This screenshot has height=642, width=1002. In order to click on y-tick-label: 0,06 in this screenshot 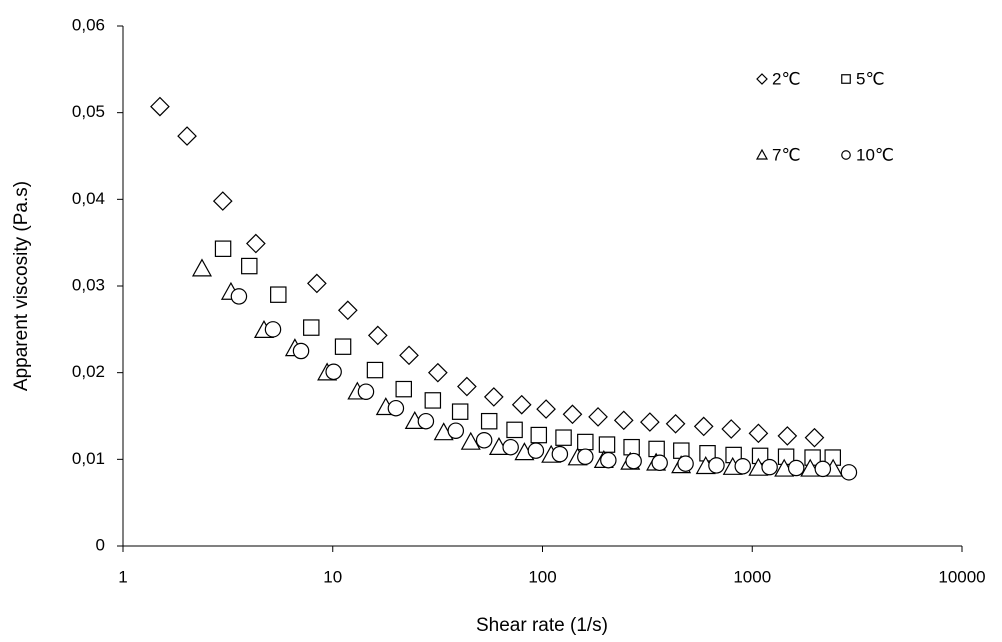, I will do `click(88, 24)`.